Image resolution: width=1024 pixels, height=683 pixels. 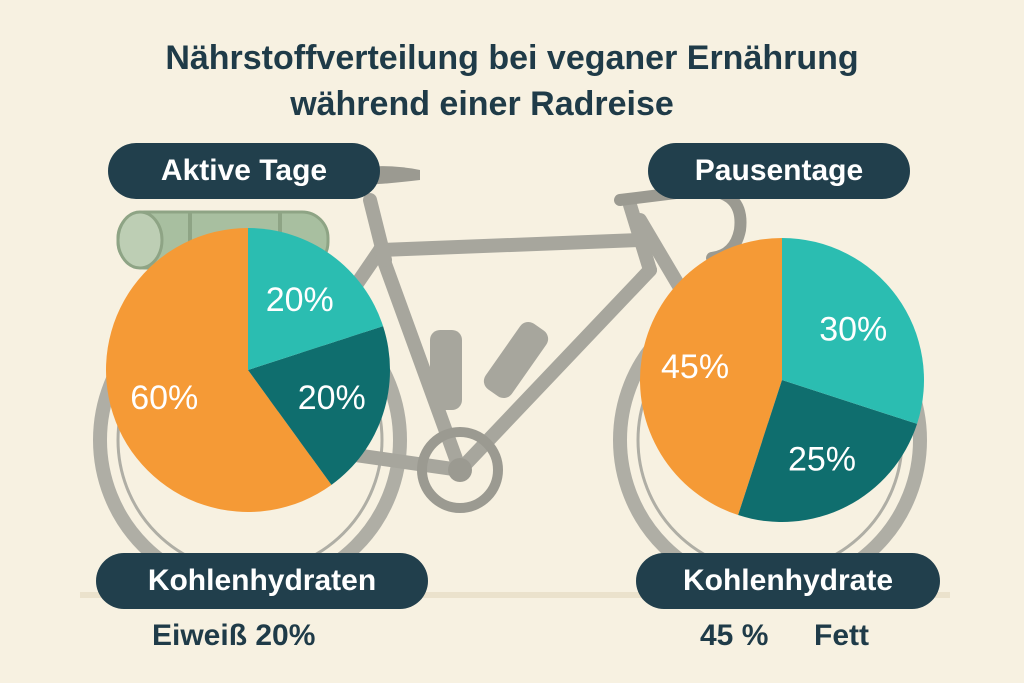 I want to click on chainring-icon, so click(x=460, y=470).